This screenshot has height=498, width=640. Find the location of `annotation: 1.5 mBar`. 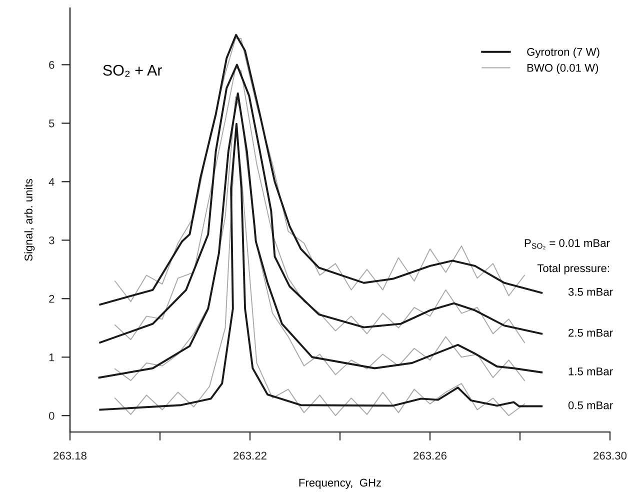

annotation: 1.5 mBar is located at coordinates (590, 372).